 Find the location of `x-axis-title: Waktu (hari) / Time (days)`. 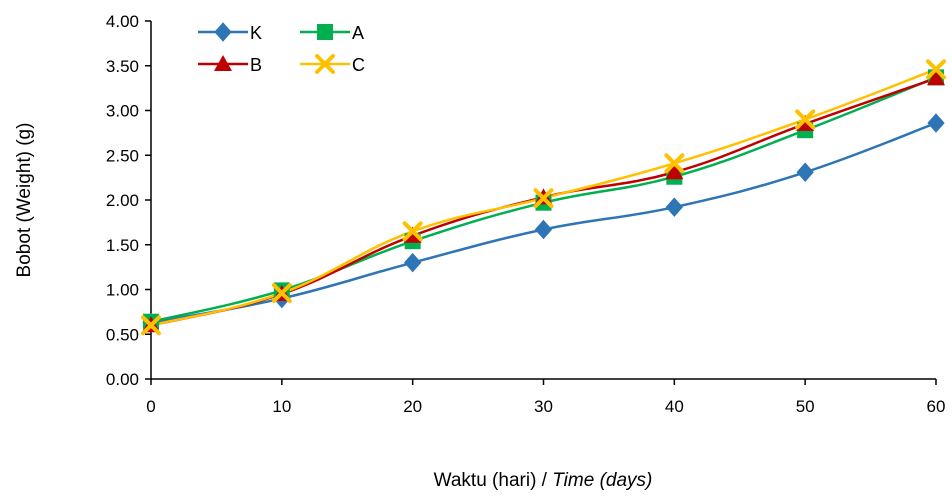

x-axis-title: Waktu (hari) / Time (days) is located at coordinates (543, 480).